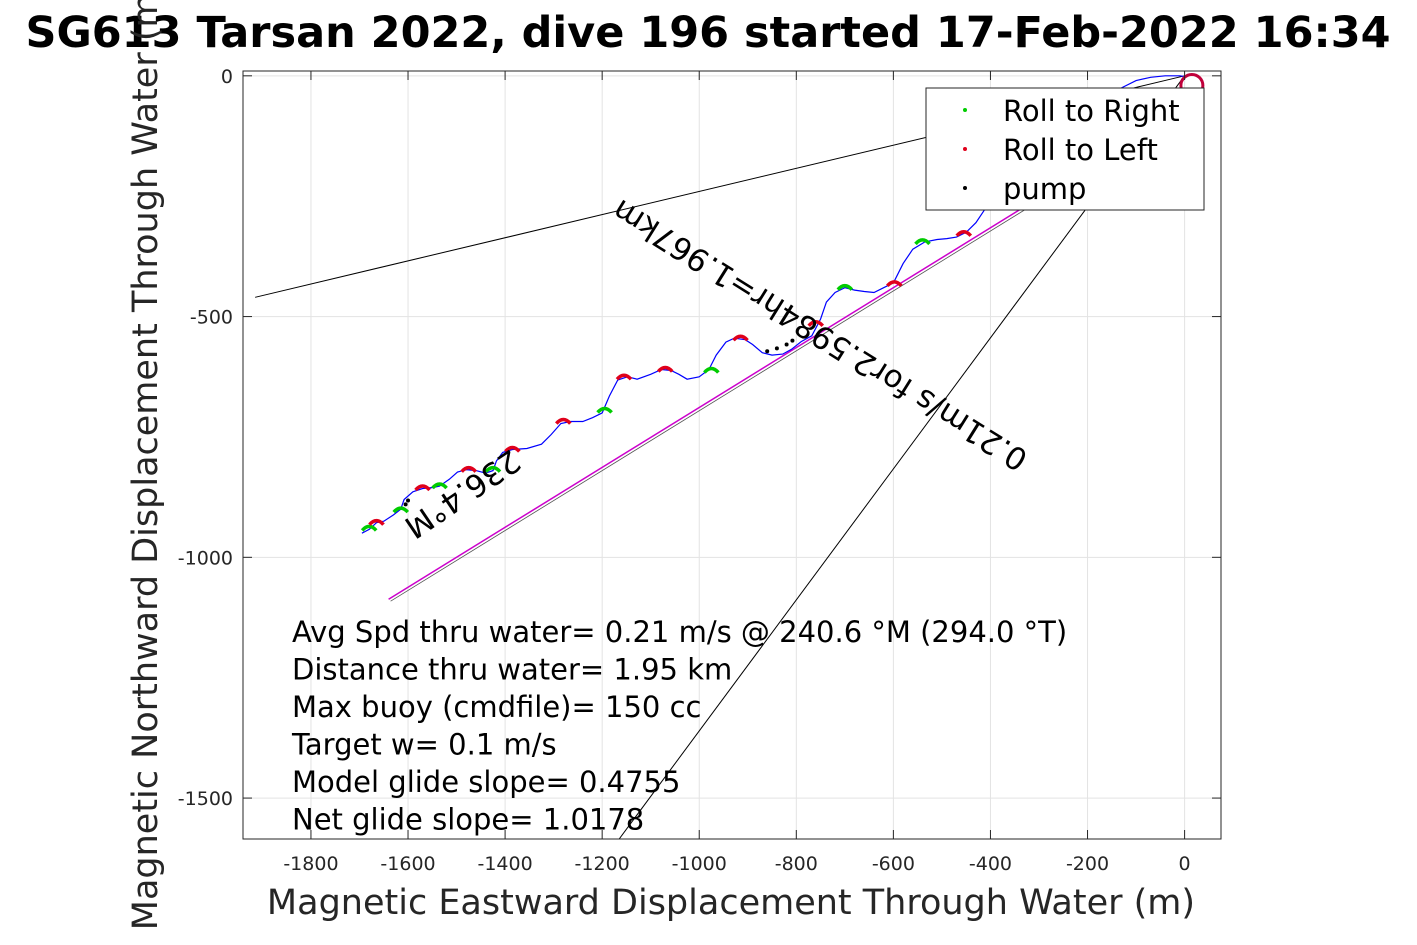  I want to click on x-tick-label: -1600, so click(407, 864).